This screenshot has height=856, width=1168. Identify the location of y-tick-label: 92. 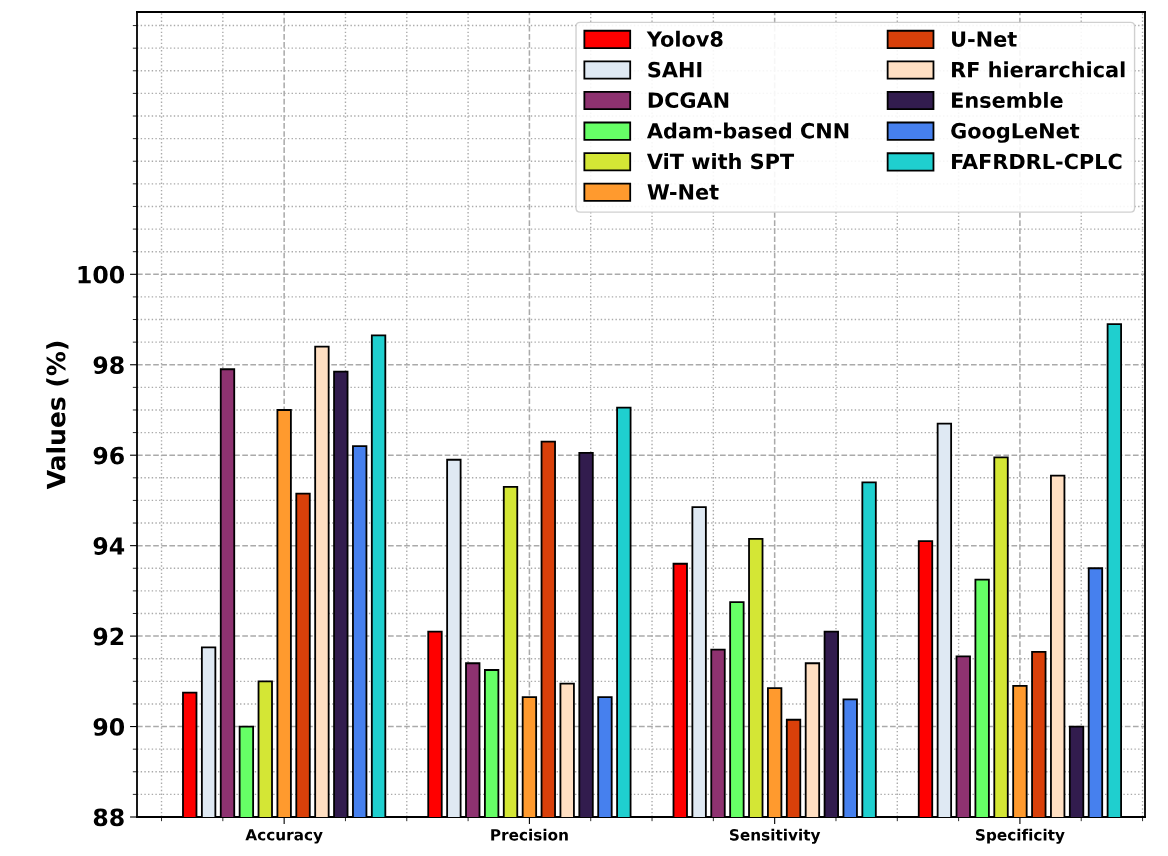
(108, 636).